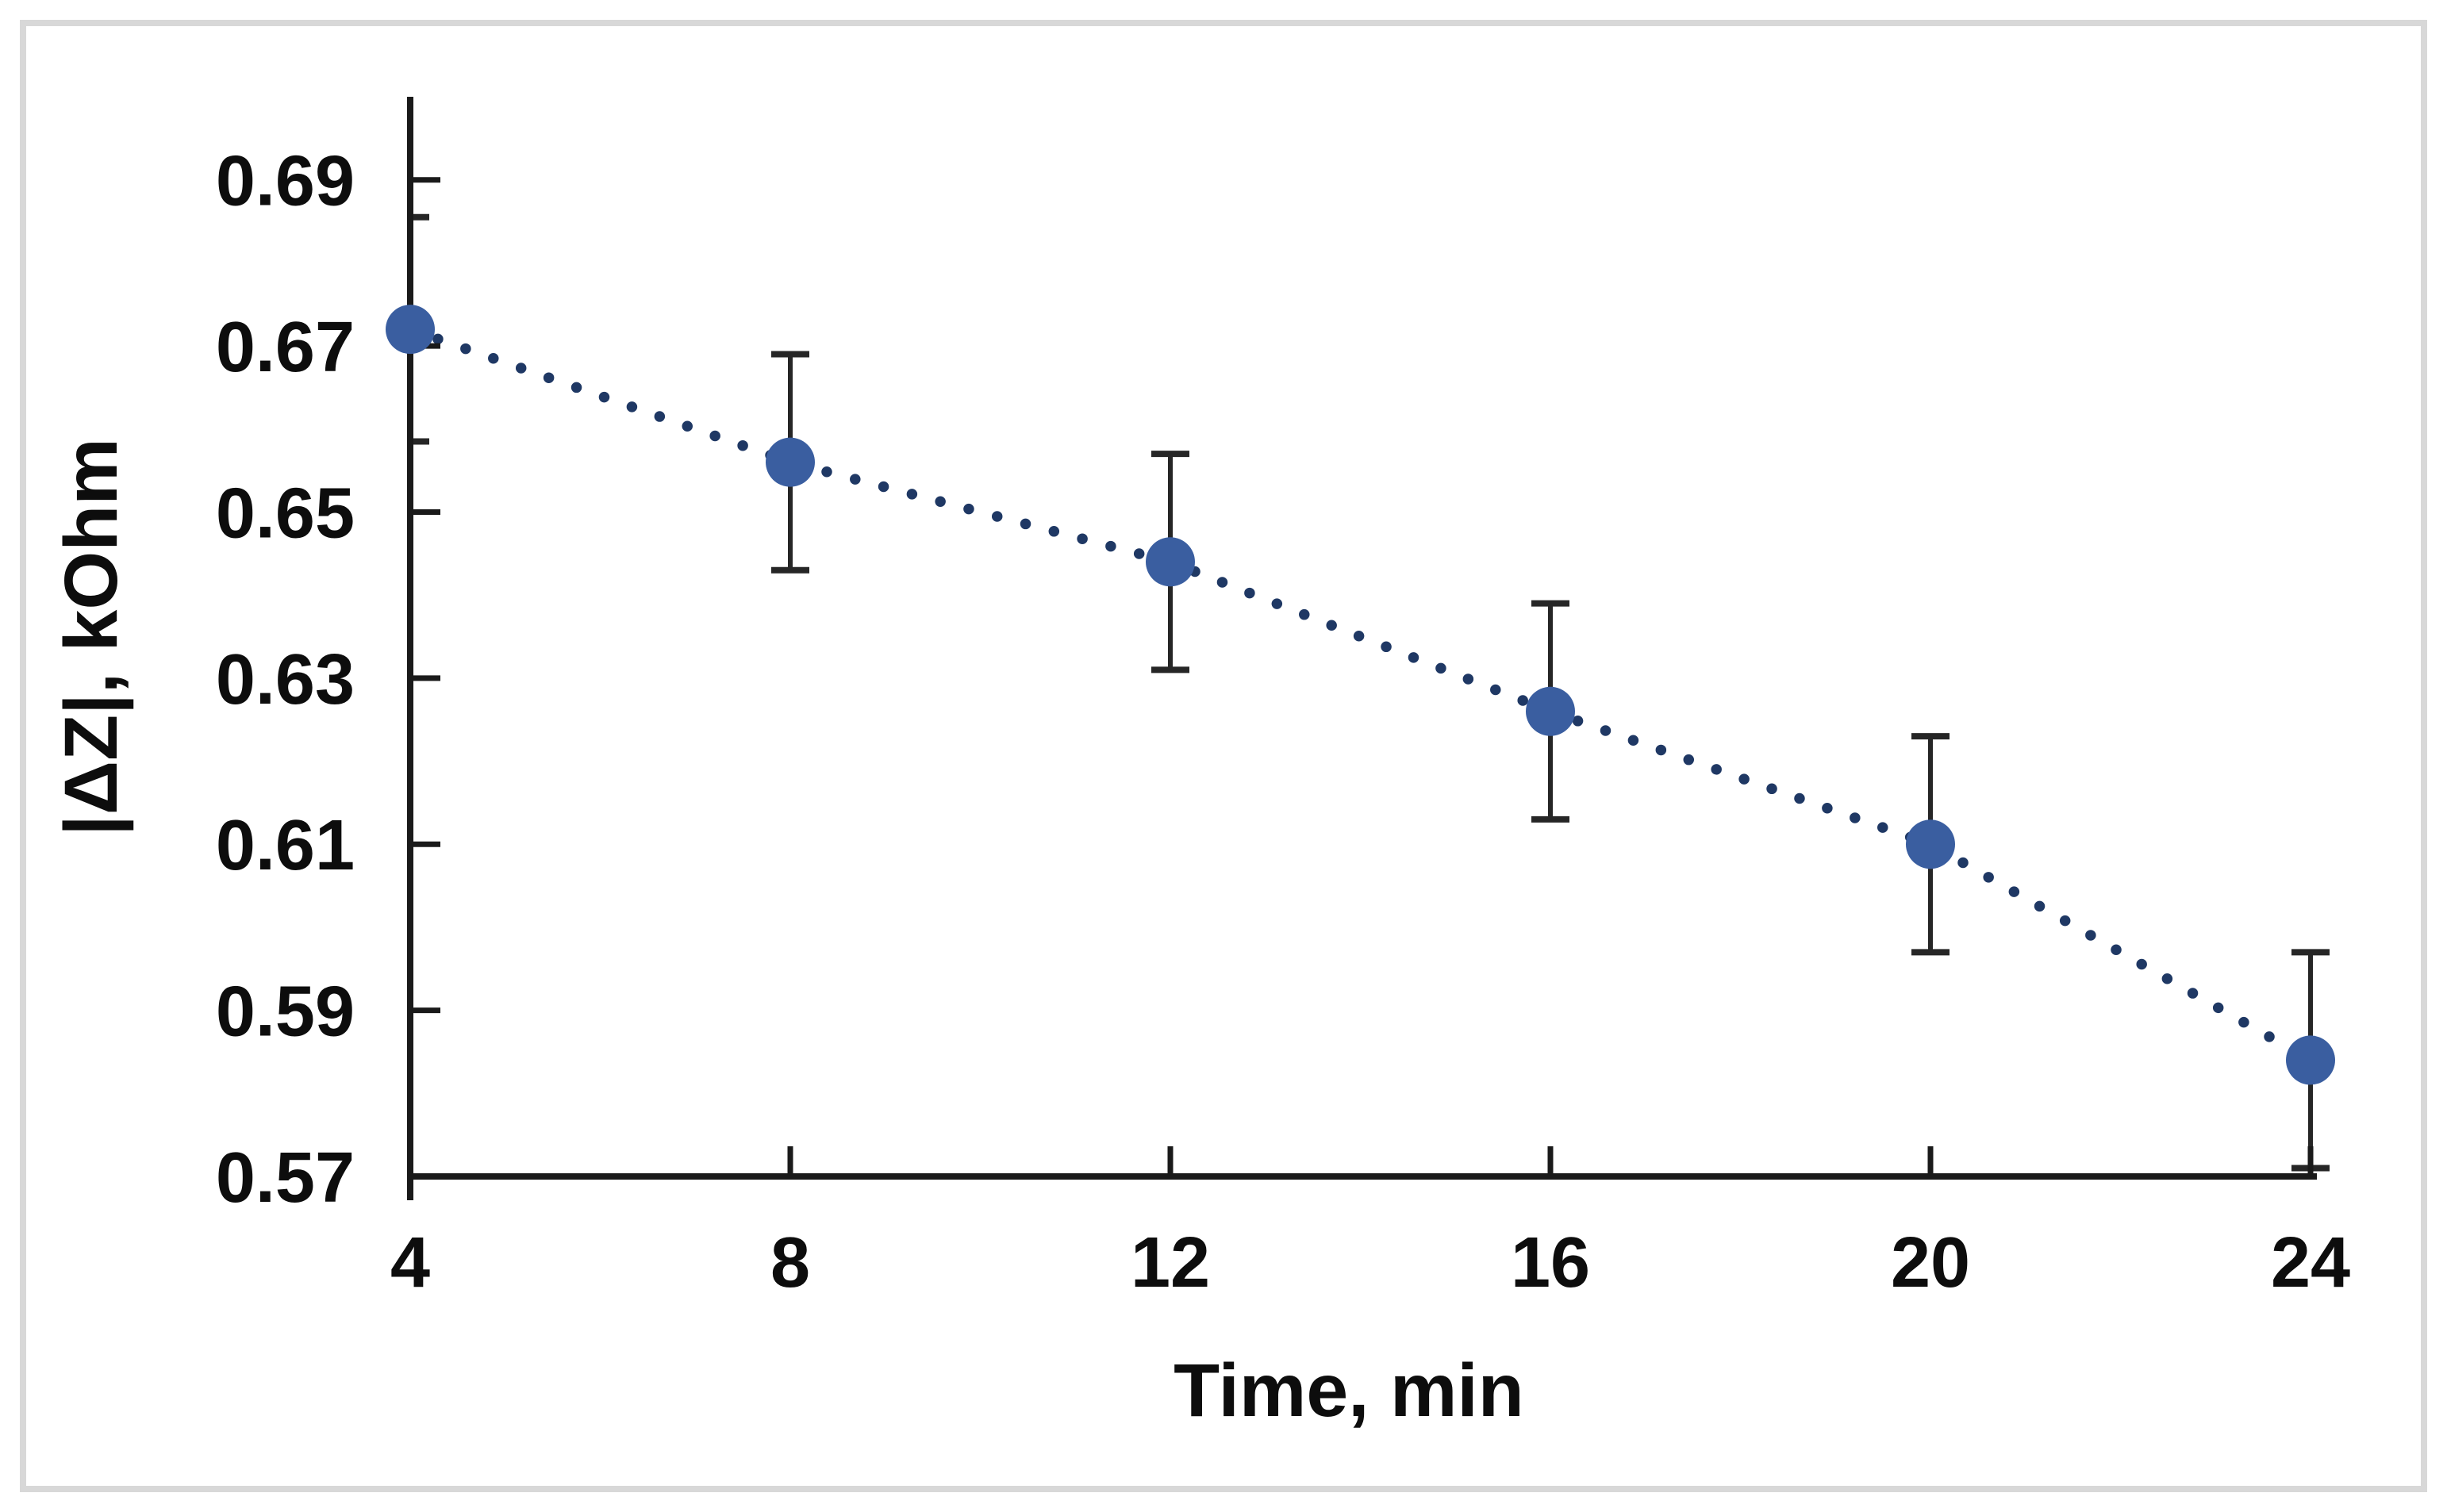  I want to click on x-tick-label: 4, so click(410, 1263).